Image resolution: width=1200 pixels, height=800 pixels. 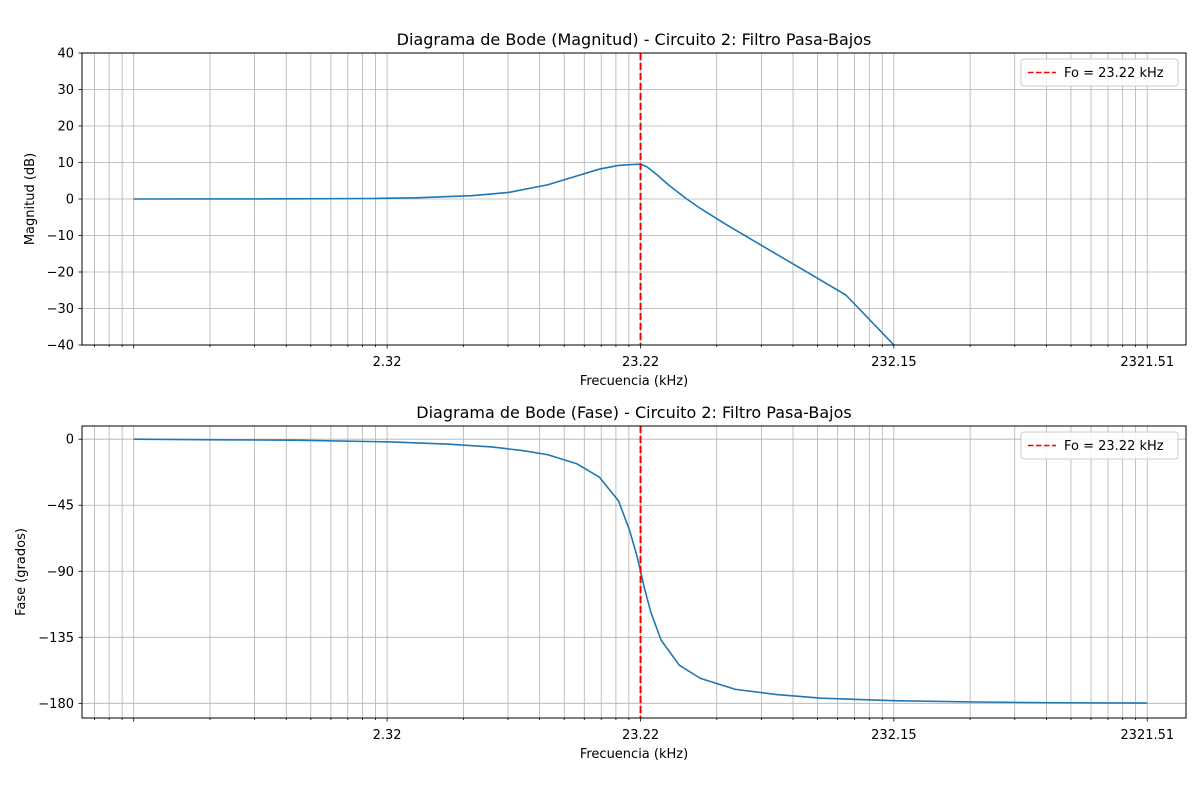 I want to click on magnitude-y-tick-label: −30, so click(x=60, y=309).